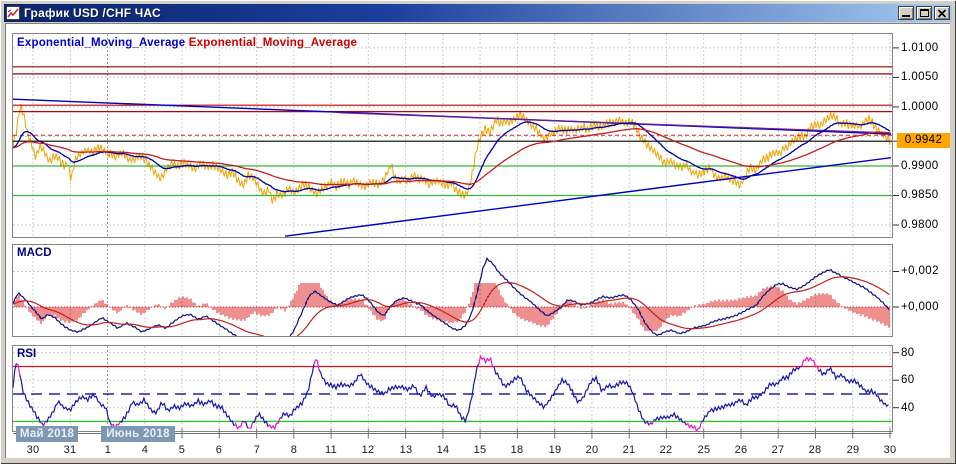 Image resolution: width=956 pixels, height=464 pixels. What do you see at coordinates (517, 450) in the screenshot?
I see `date-label: 18` at bounding box center [517, 450].